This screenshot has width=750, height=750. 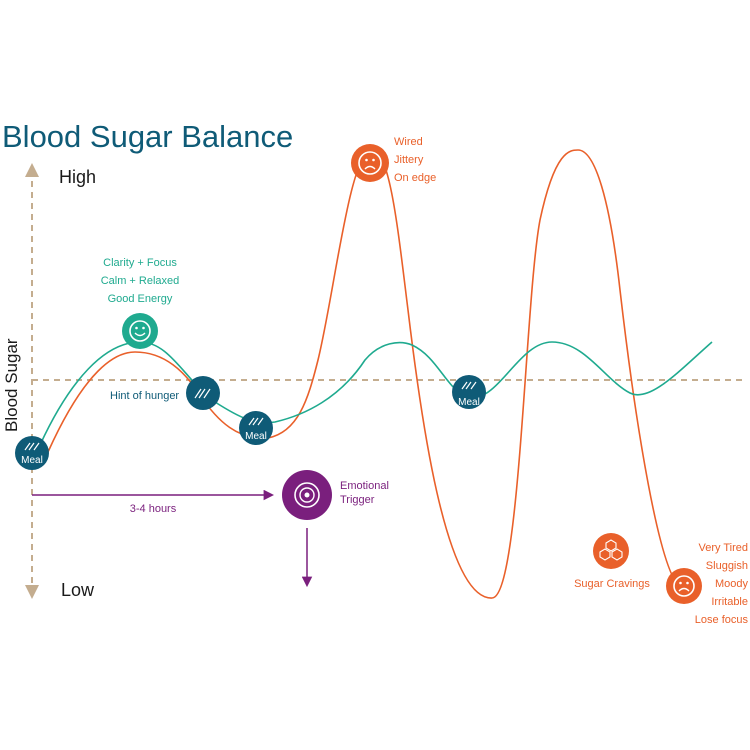 What do you see at coordinates (722, 620) in the screenshot?
I see `tired-line-5: Lose focus` at bounding box center [722, 620].